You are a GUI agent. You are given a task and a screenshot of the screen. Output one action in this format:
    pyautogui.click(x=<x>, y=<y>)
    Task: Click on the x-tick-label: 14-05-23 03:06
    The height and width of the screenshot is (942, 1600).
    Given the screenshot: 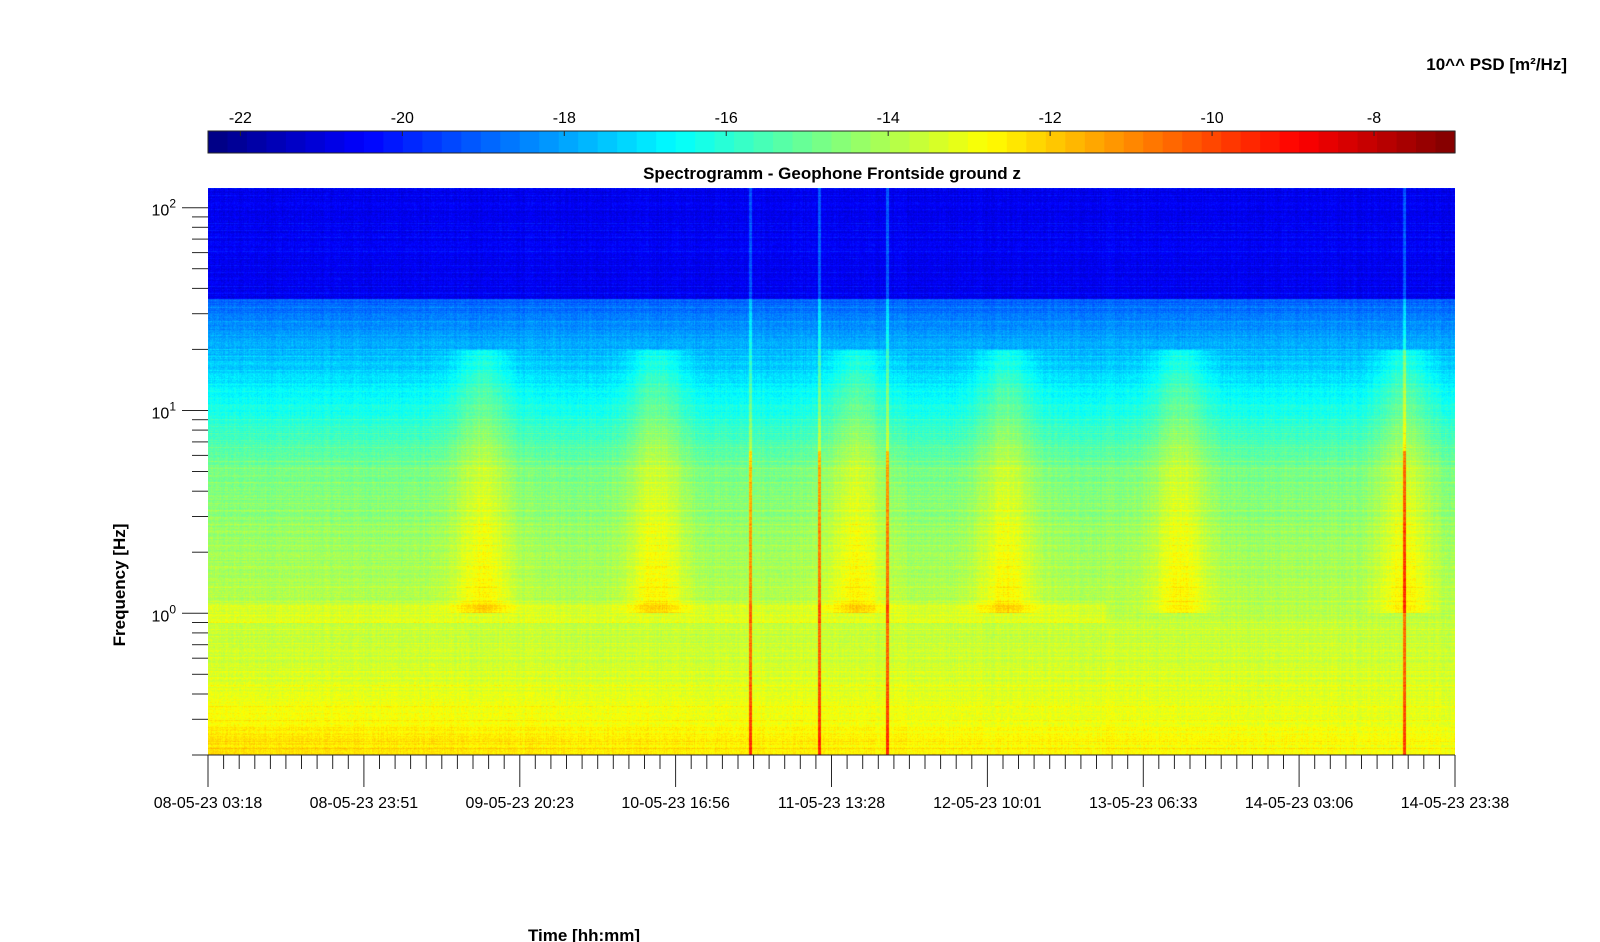 What is the action you would take?
    pyautogui.click(x=1299, y=803)
    